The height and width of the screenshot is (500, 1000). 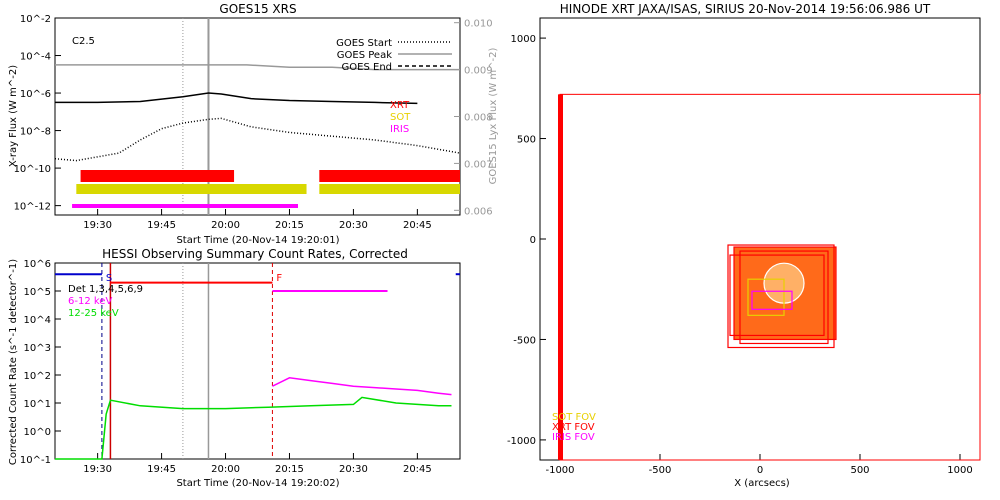 What do you see at coordinates (37, 320) in the screenshot?
I see `hessi-y-tick-label: 10^4` at bounding box center [37, 320].